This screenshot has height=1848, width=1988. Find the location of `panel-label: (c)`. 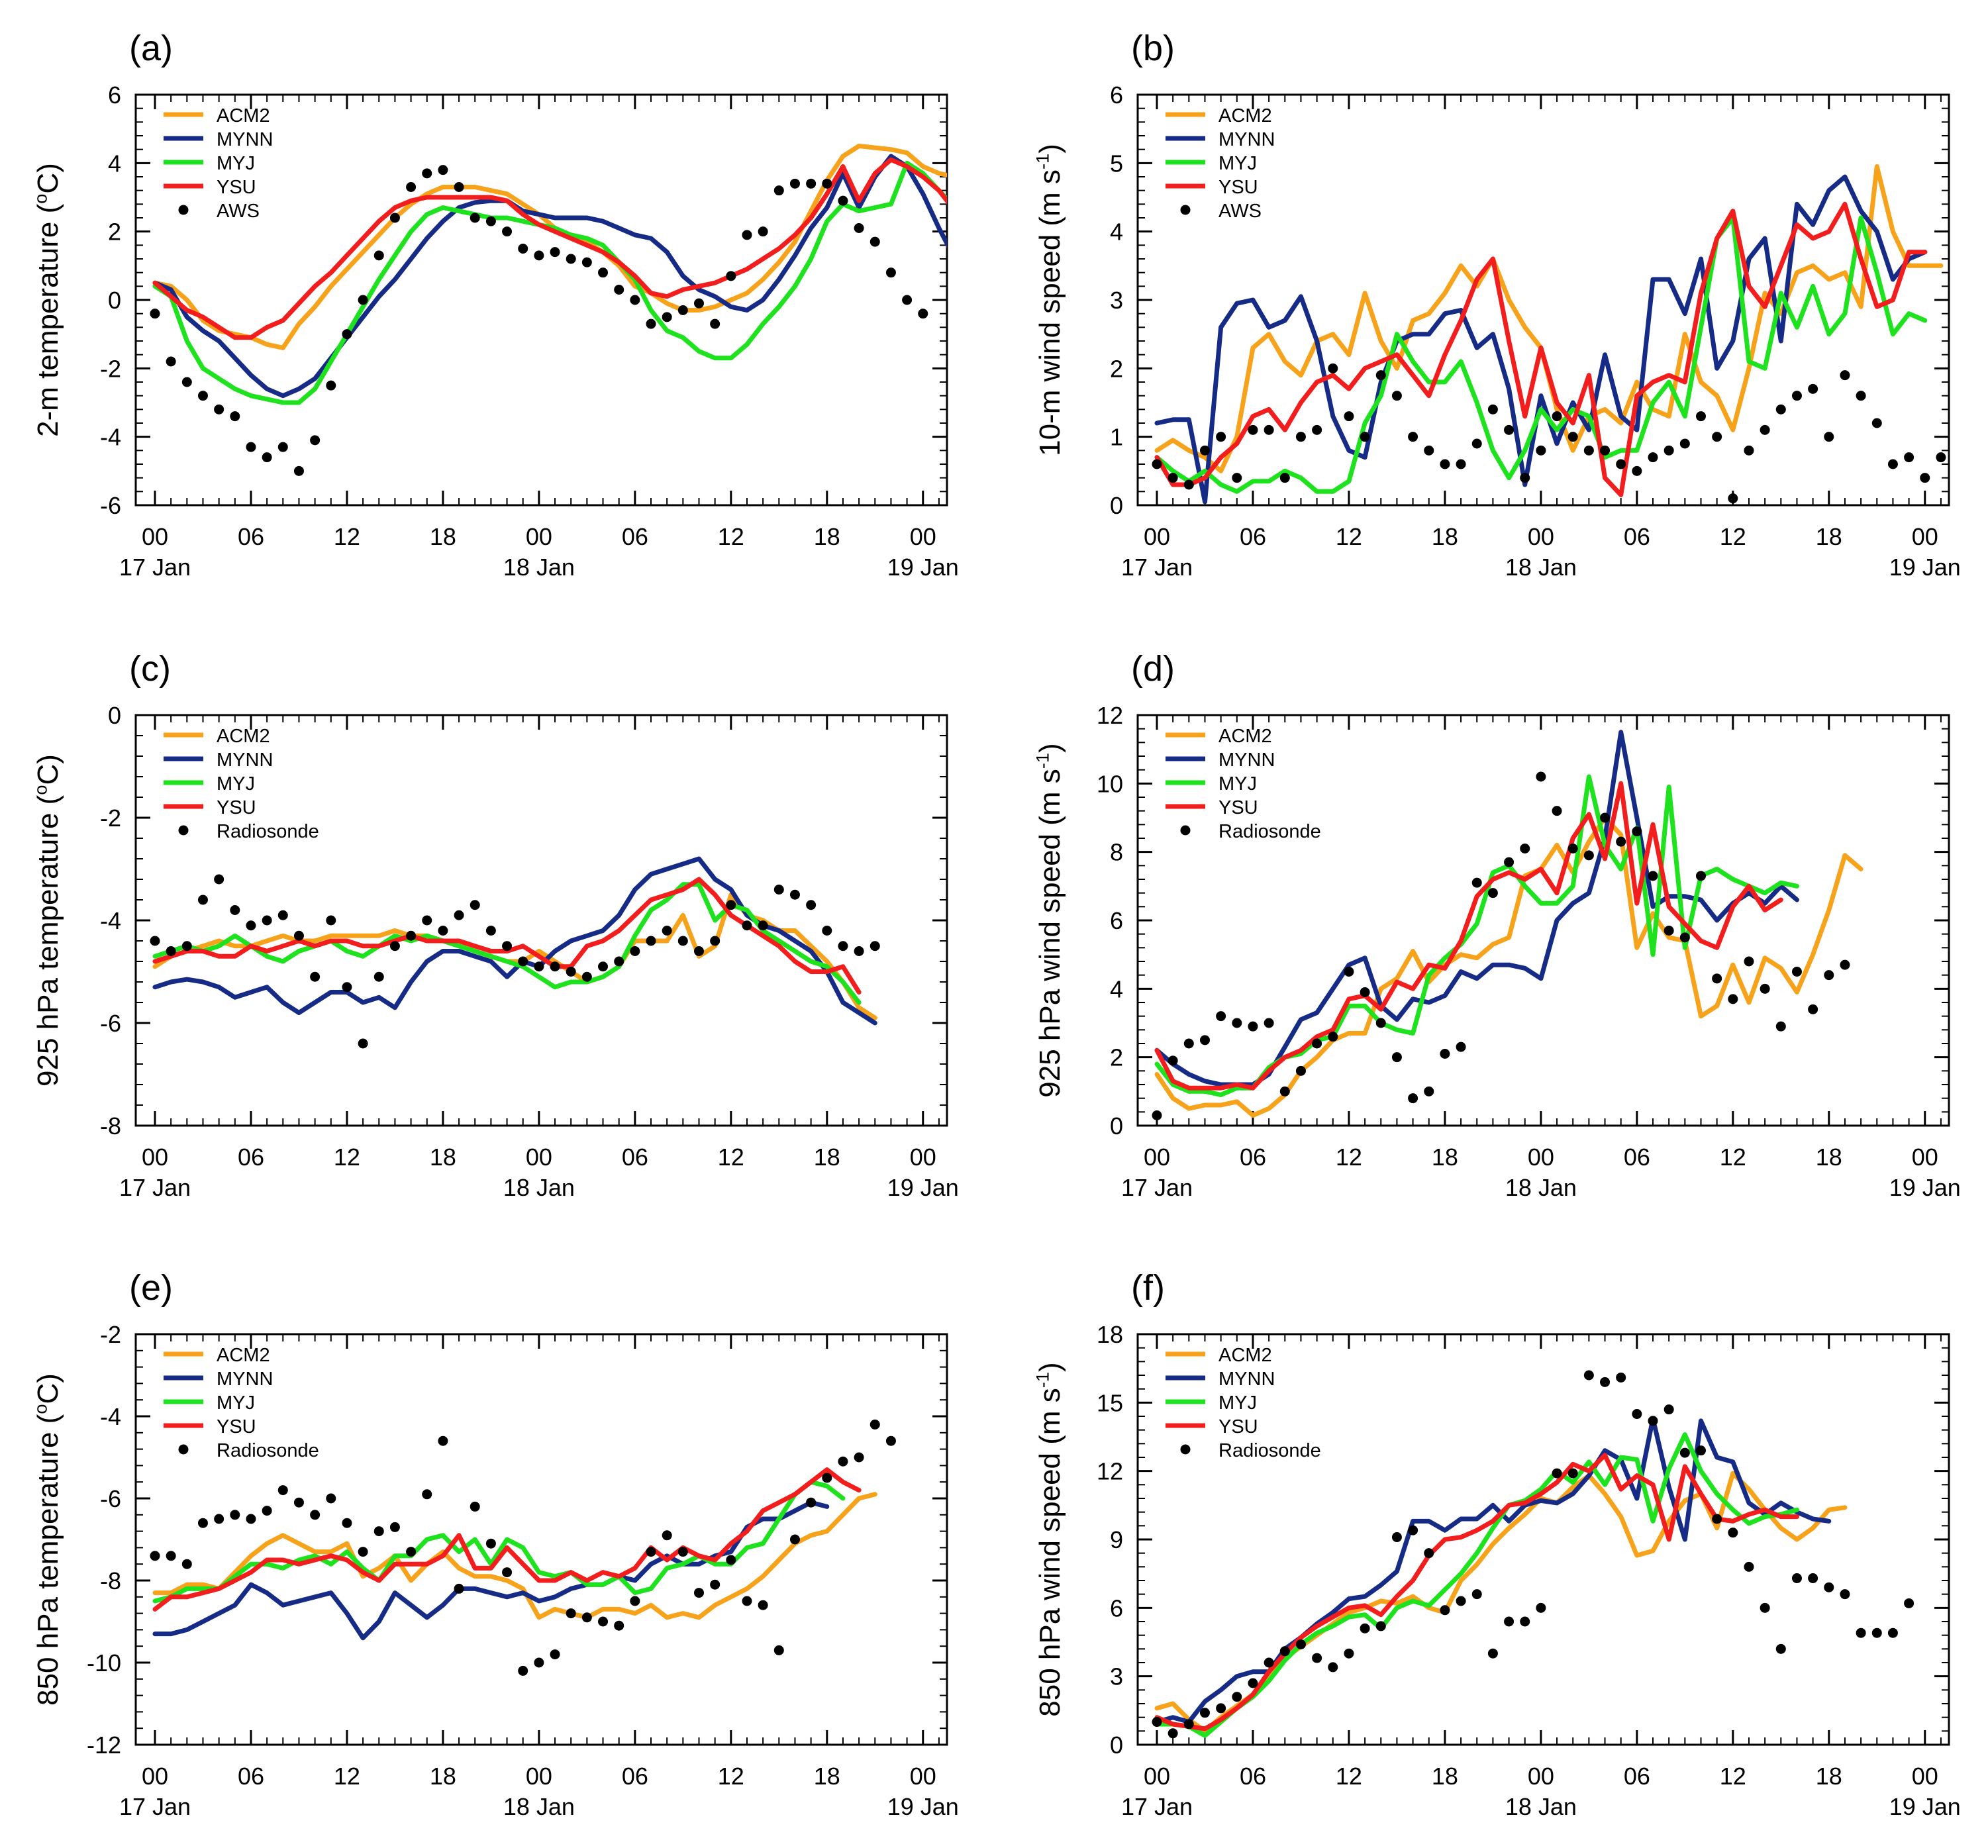

panel-label: (c) is located at coordinates (150, 669).